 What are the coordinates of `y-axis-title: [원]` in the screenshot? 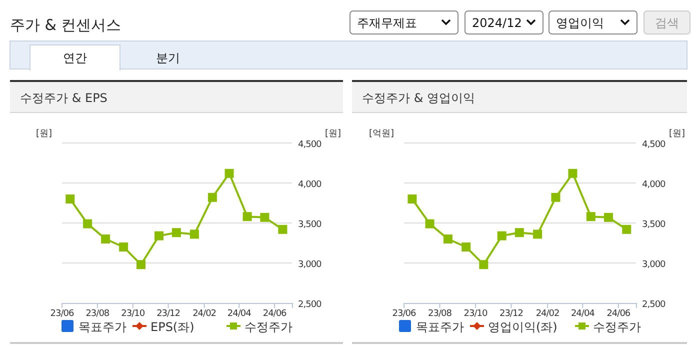 It's located at (44, 134).